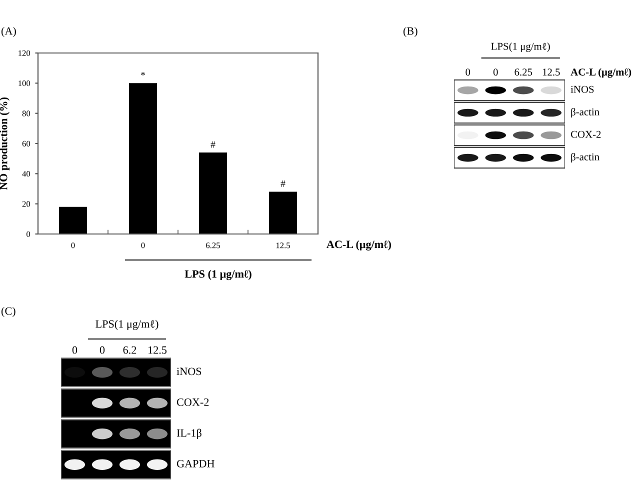 The image size is (642, 485). I want to click on text: LPS (1 μg/mℓ), so click(218, 275).